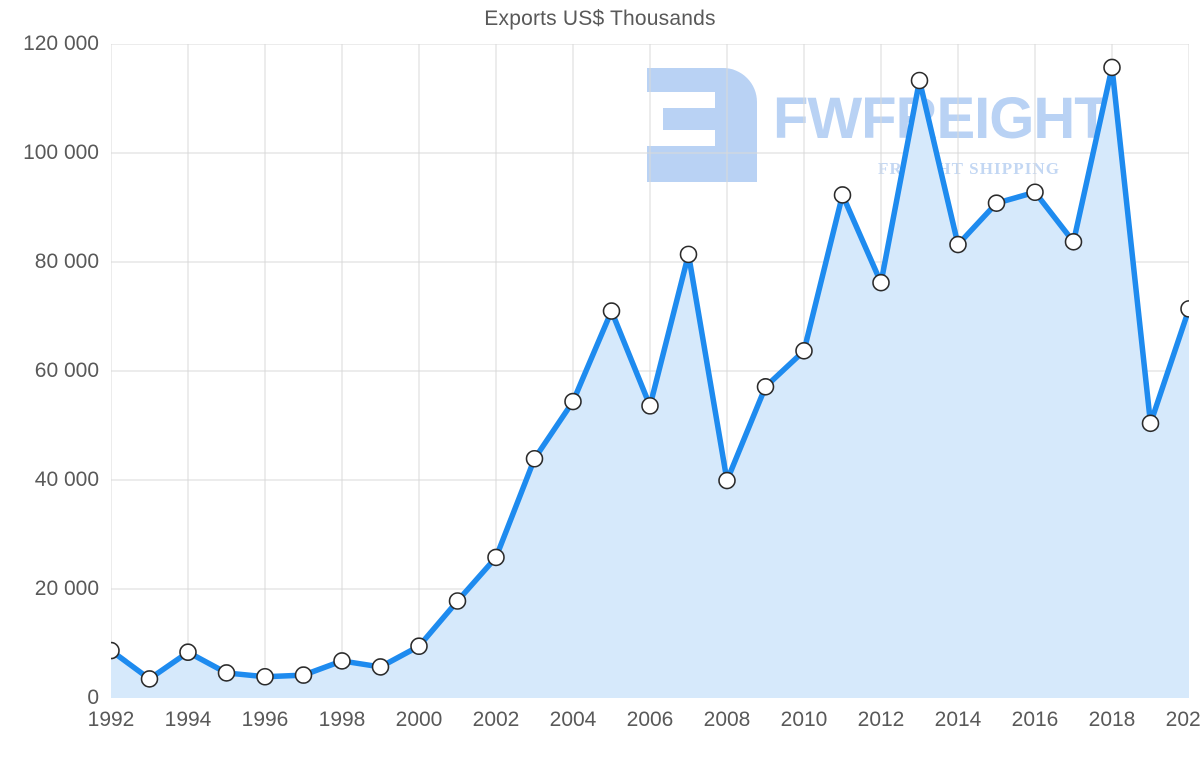 This screenshot has width=1200, height=763. Describe the element at coordinates (881, 719) in the screenshot. I see `x-axis-tick-label: 2012` at that location.